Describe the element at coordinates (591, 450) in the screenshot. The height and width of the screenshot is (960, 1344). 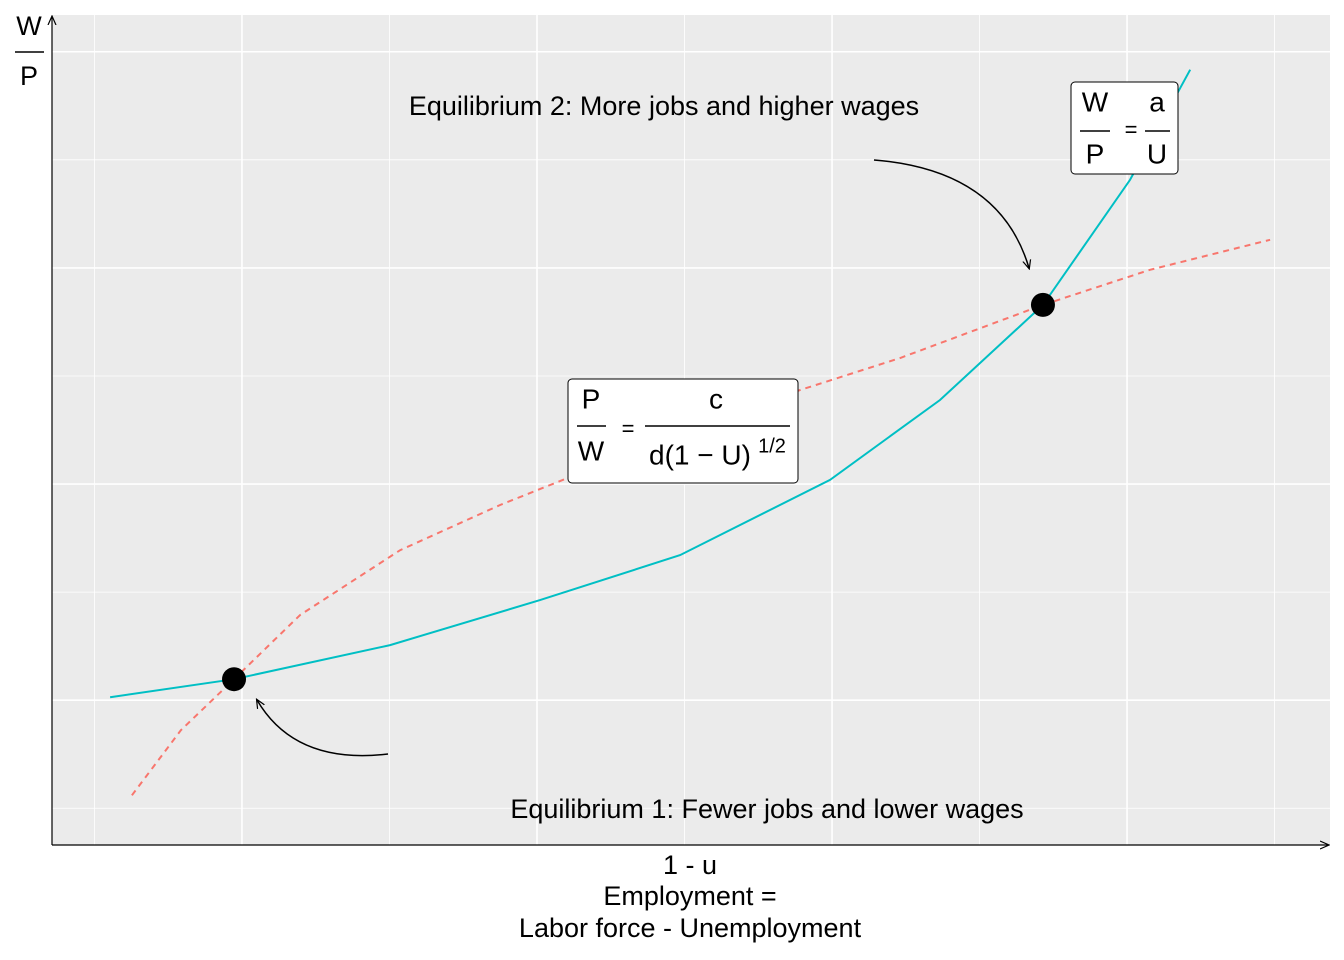
I see `eq-denominator: W` at that location.